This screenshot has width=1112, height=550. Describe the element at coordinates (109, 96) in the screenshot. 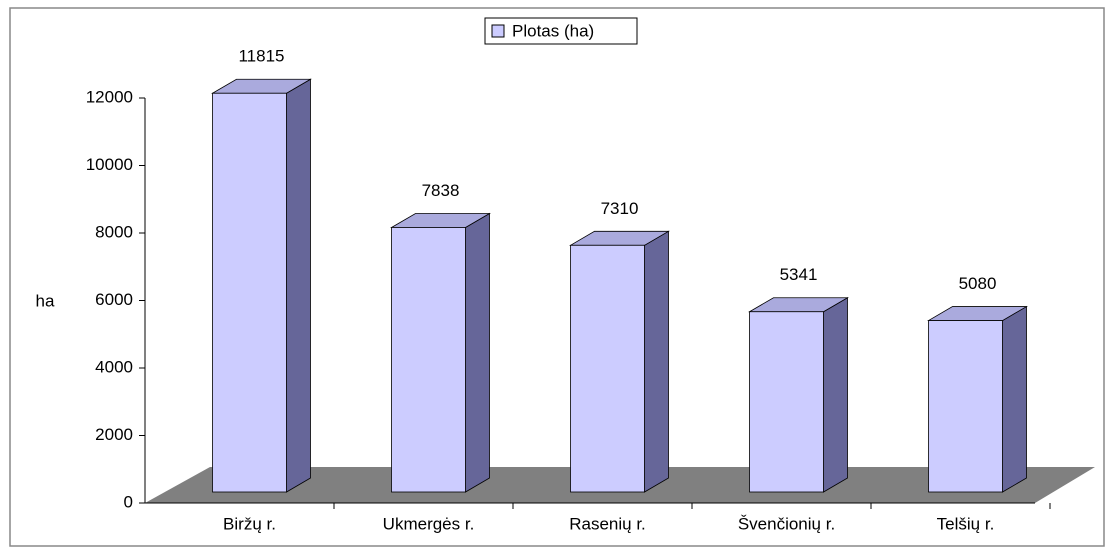

I see `y-tick-label: 12000` at that location.